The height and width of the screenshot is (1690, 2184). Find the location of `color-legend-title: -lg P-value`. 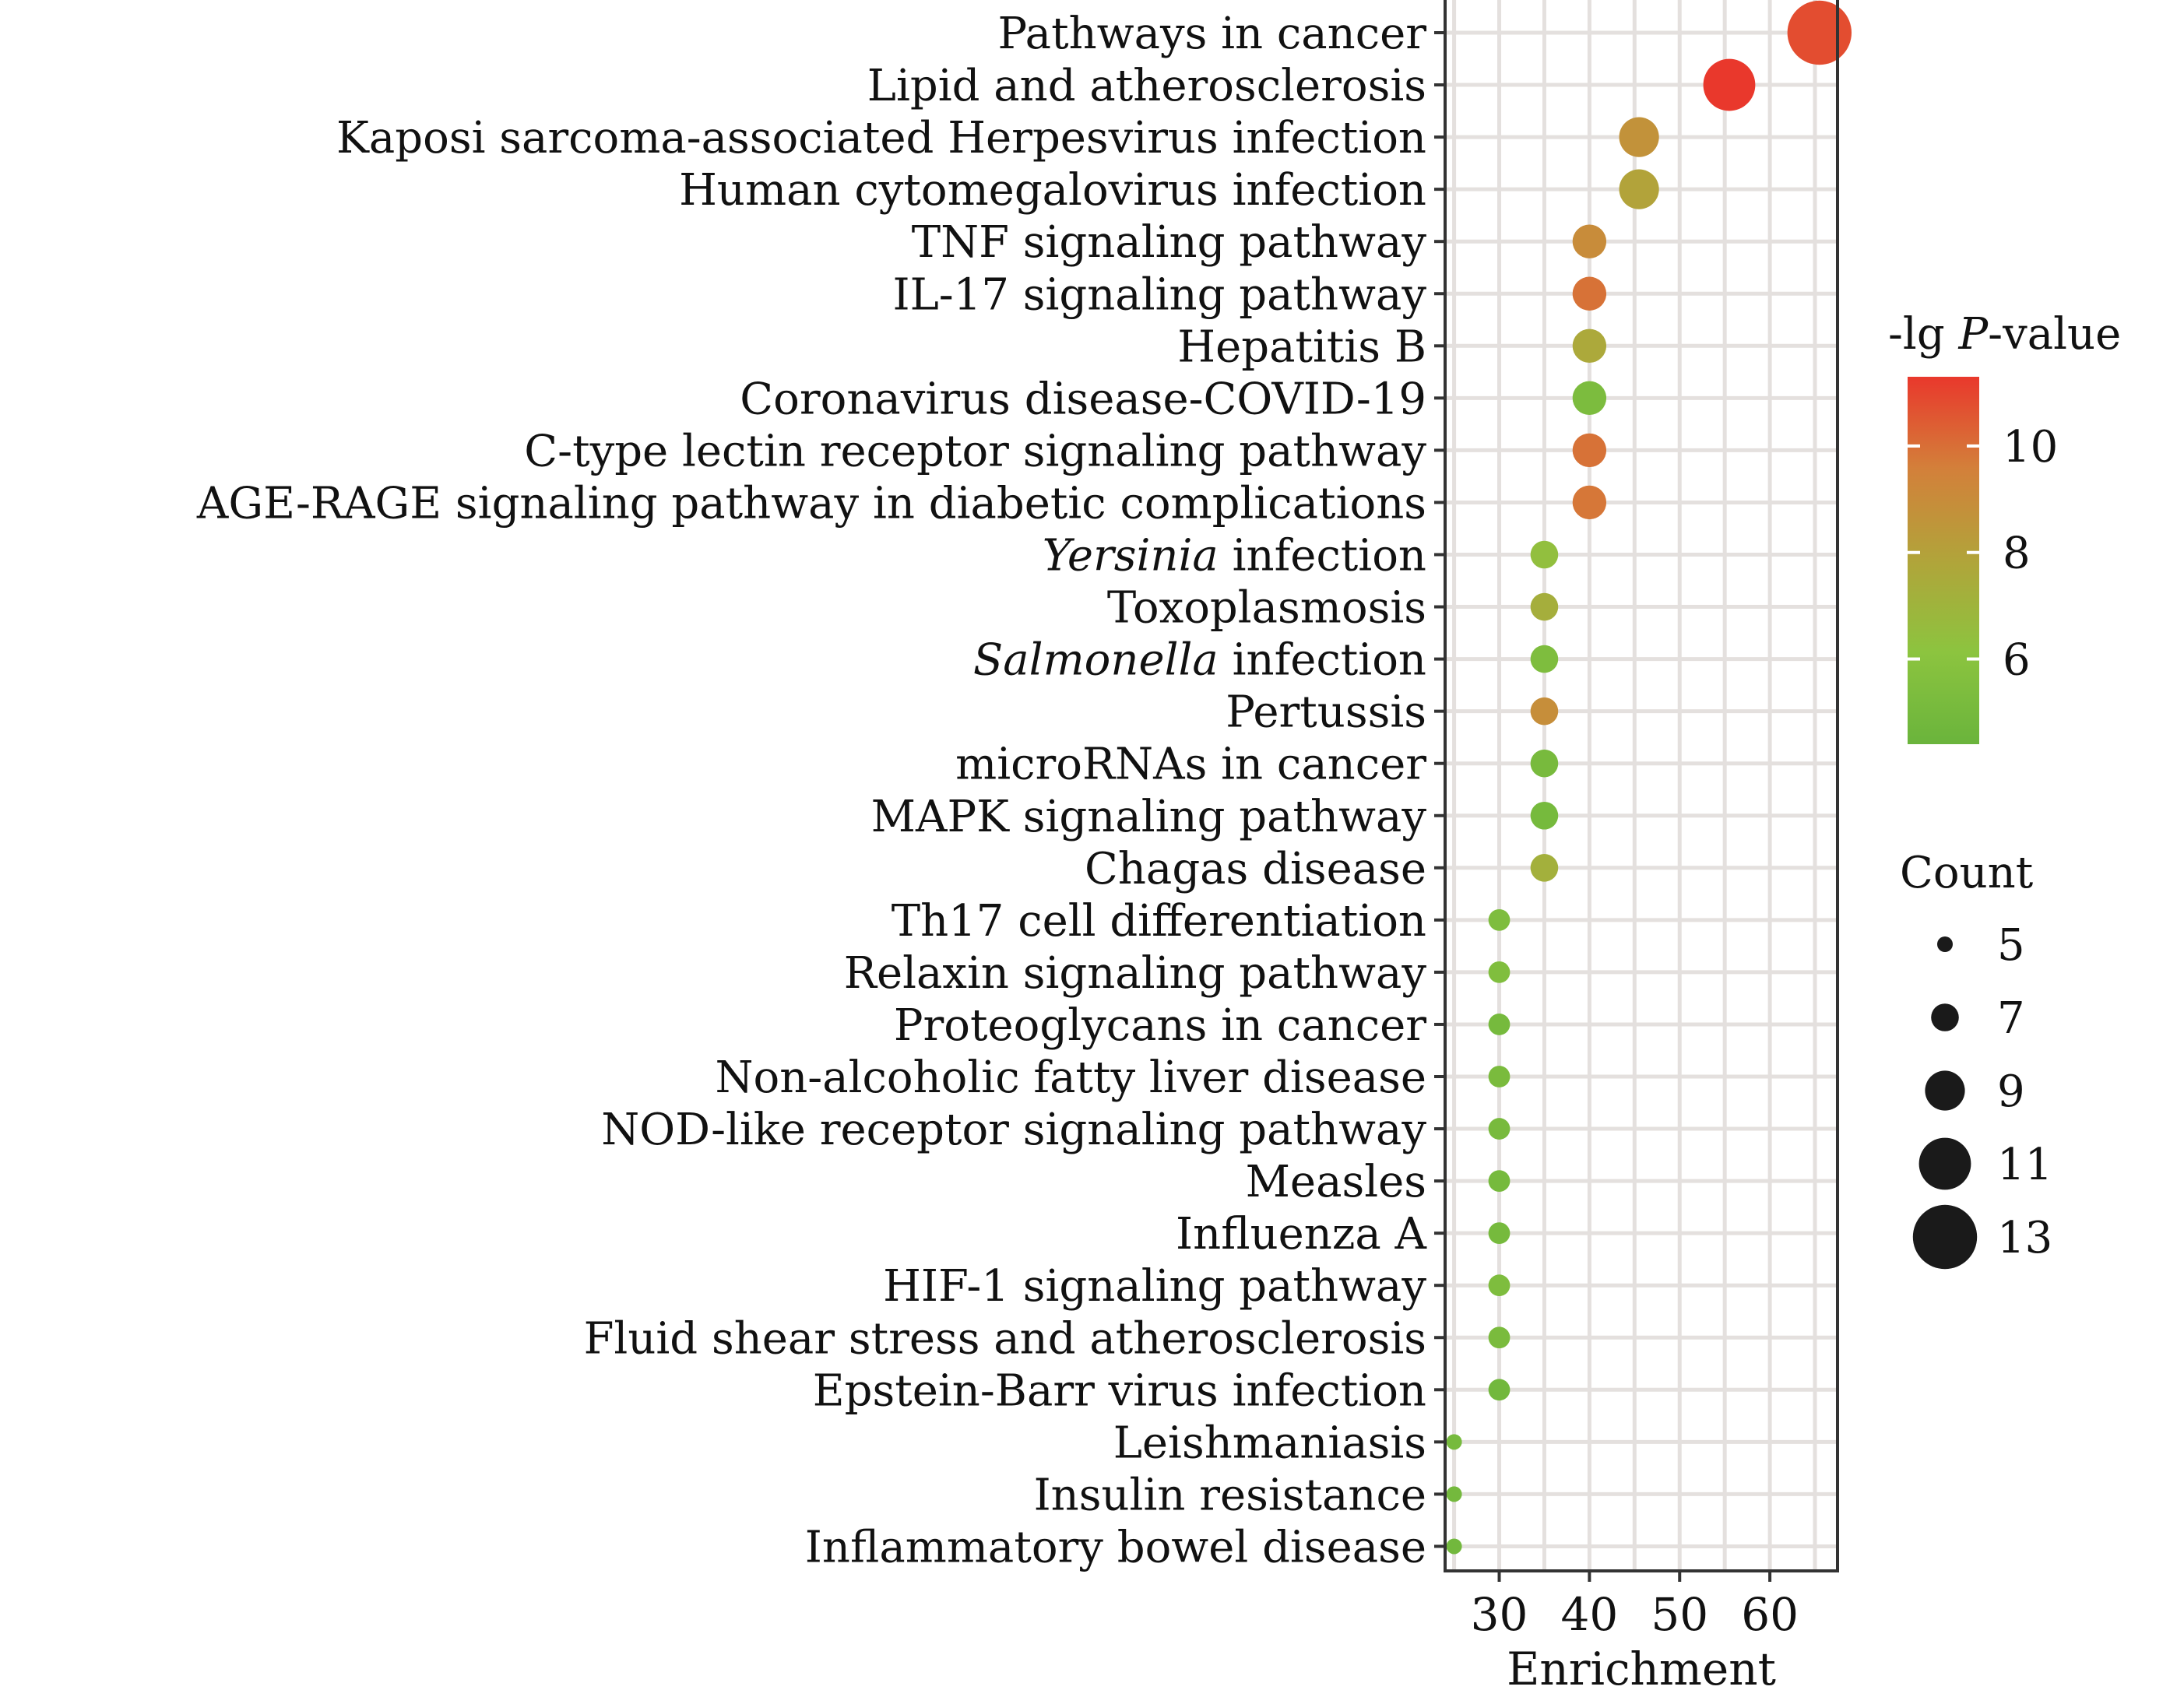

color-legend-title: -lg P-value is located at coordinates (2004, 335).